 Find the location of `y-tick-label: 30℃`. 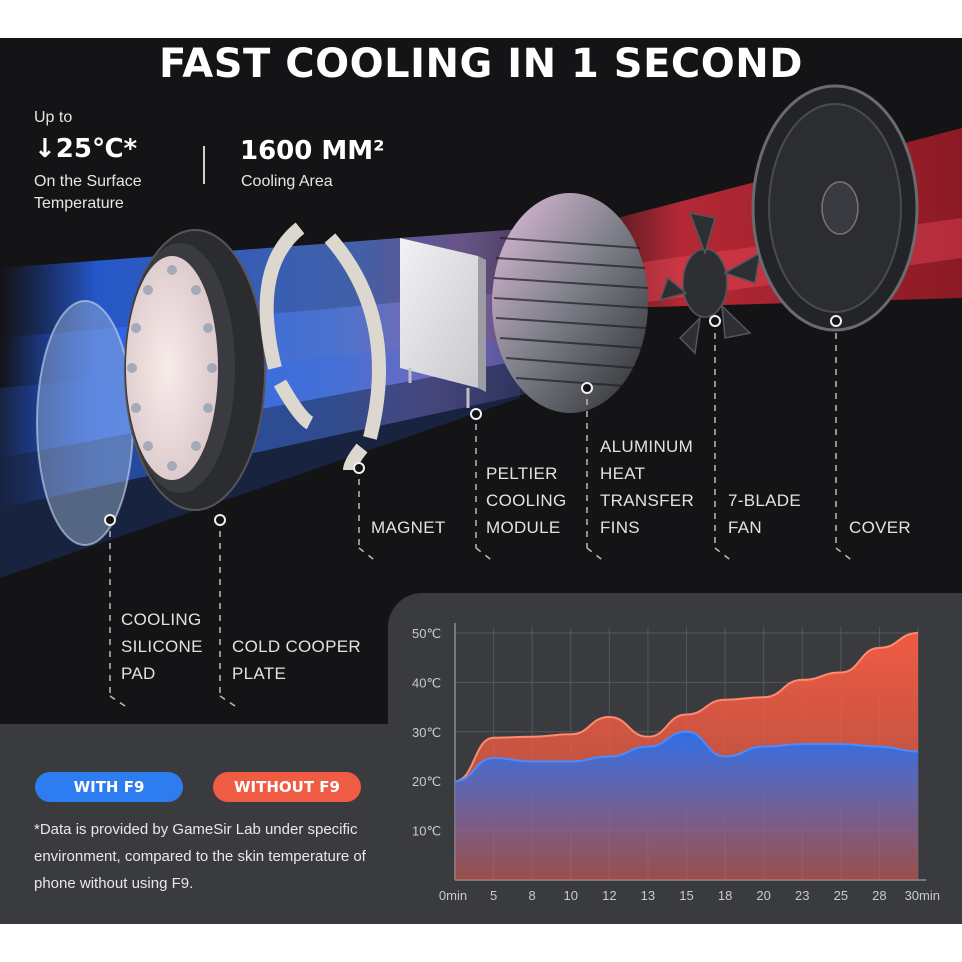

y-tick-label: 30℃ is located at coordinates (426, 732).